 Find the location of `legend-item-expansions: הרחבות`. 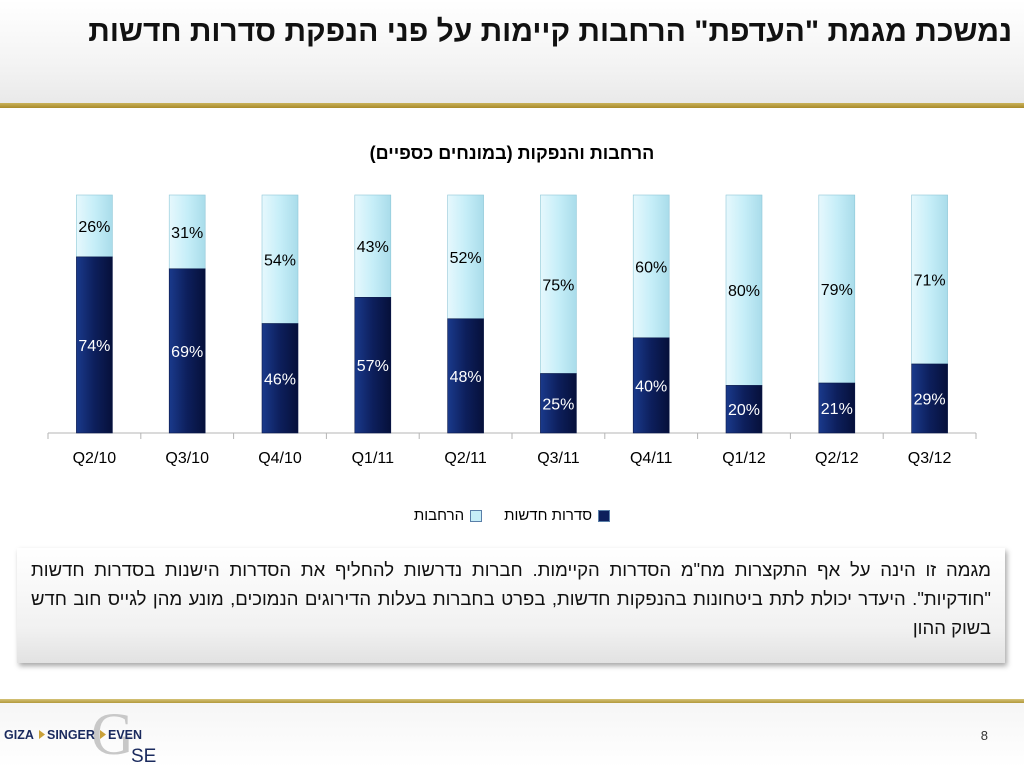

legend-item-expansions: הרחבות is located at coordinates (448, 515).